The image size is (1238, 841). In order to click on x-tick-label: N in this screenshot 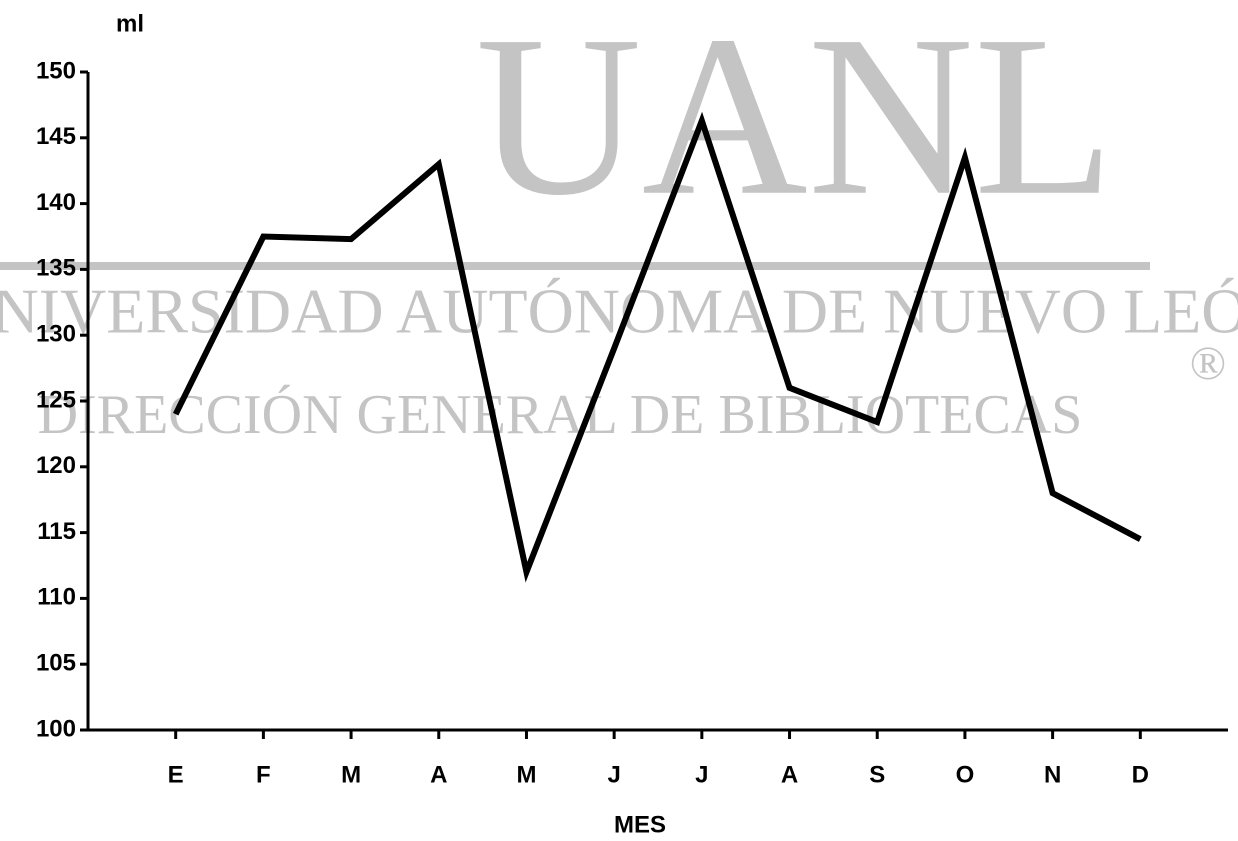, I will do `click(1052, 774)`.